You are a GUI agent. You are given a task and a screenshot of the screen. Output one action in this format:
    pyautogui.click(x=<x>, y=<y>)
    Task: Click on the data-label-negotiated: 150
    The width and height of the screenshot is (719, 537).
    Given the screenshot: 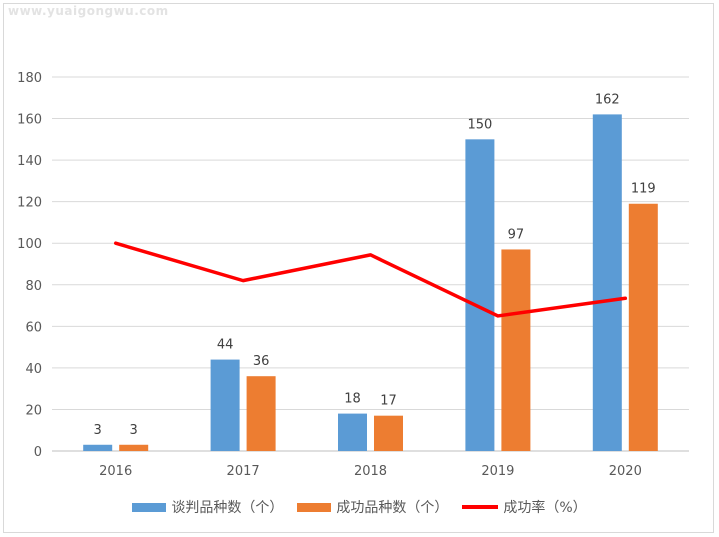 What is the action you would take?
    pyautogui.click(x=479, y=124)
    